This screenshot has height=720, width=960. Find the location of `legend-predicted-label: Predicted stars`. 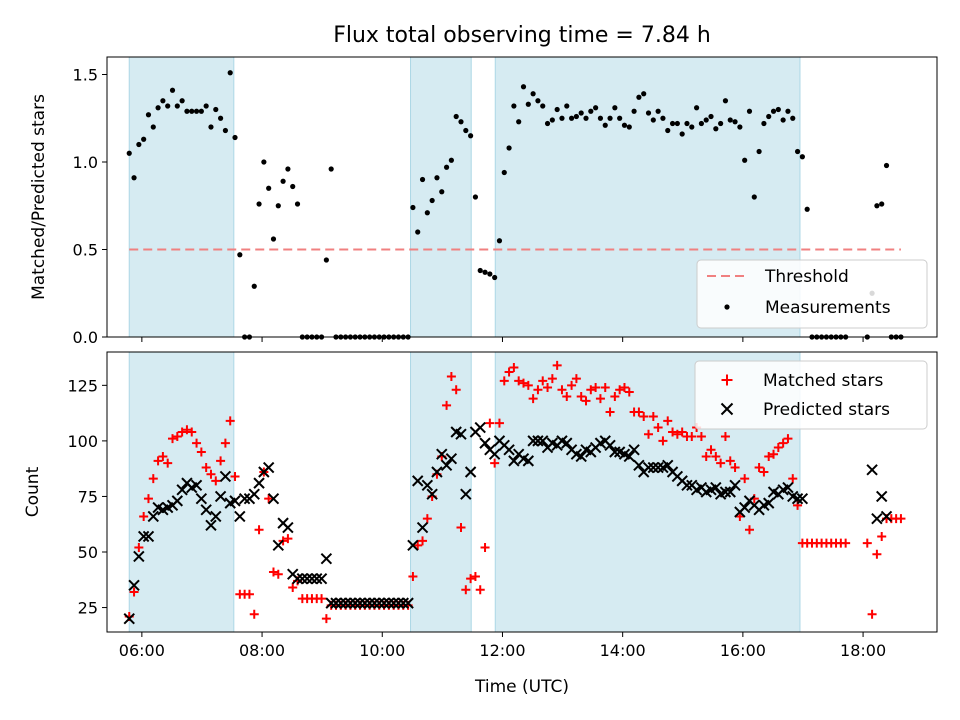

legend-predicted-label: Predicted stars is located at coordinates (826, 410).